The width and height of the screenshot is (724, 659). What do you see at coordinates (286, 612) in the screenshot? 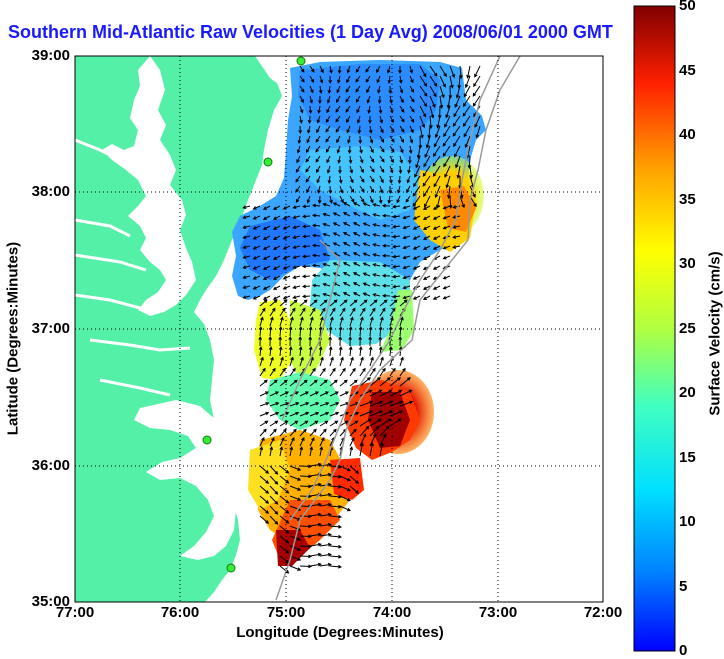
I see `x-tick-label: 75:00` at bounding box center [286, 612].